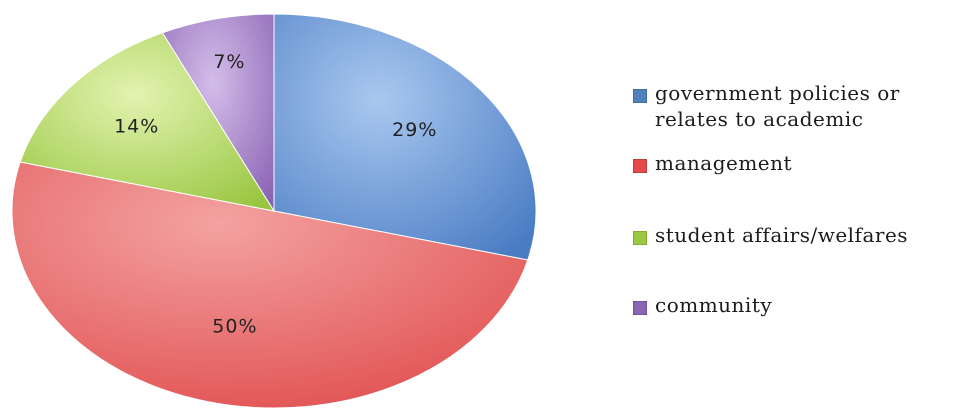  I want to click on legend-swatch-blue, so click(640, 96).